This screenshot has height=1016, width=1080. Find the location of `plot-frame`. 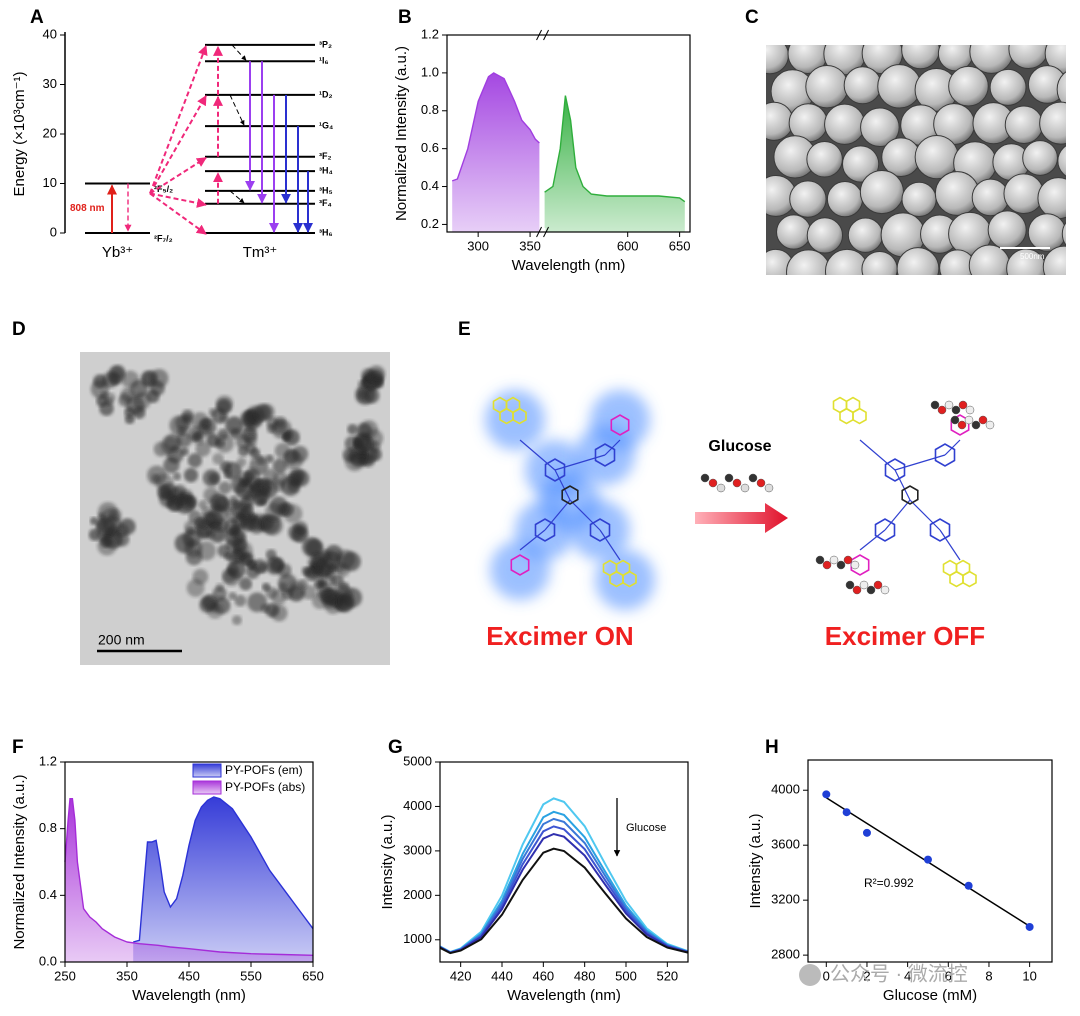

plot-frame is located at coordinates (564, 862).